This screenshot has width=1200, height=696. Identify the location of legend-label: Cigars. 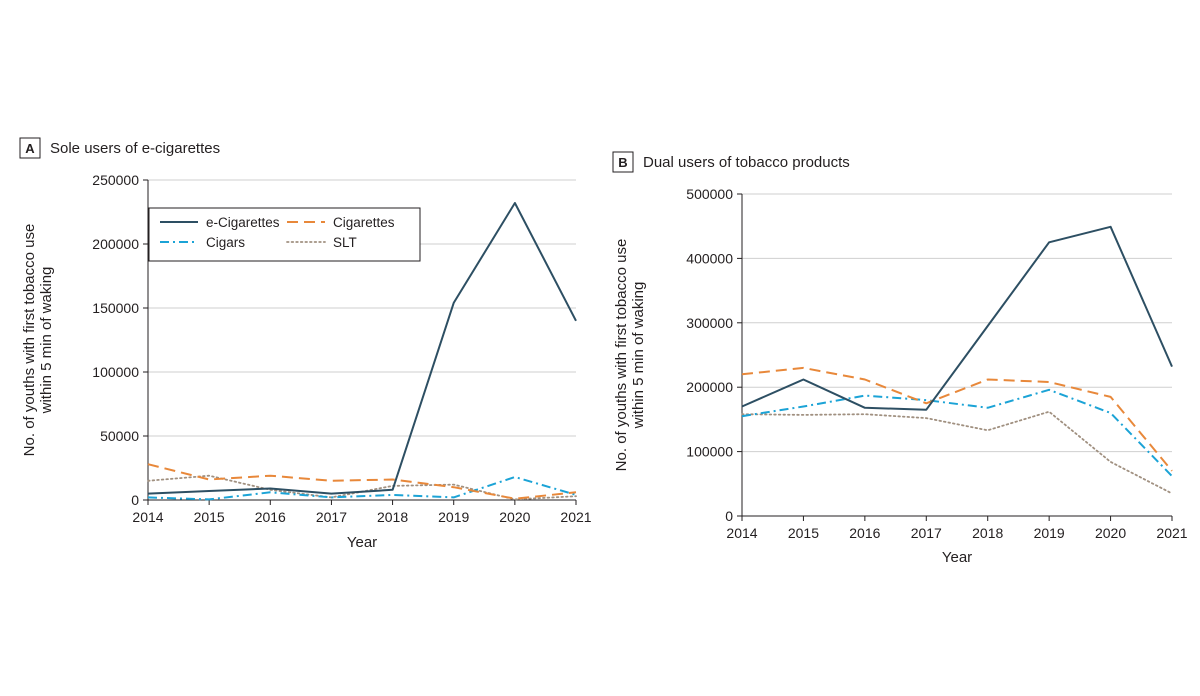
(225, 242).